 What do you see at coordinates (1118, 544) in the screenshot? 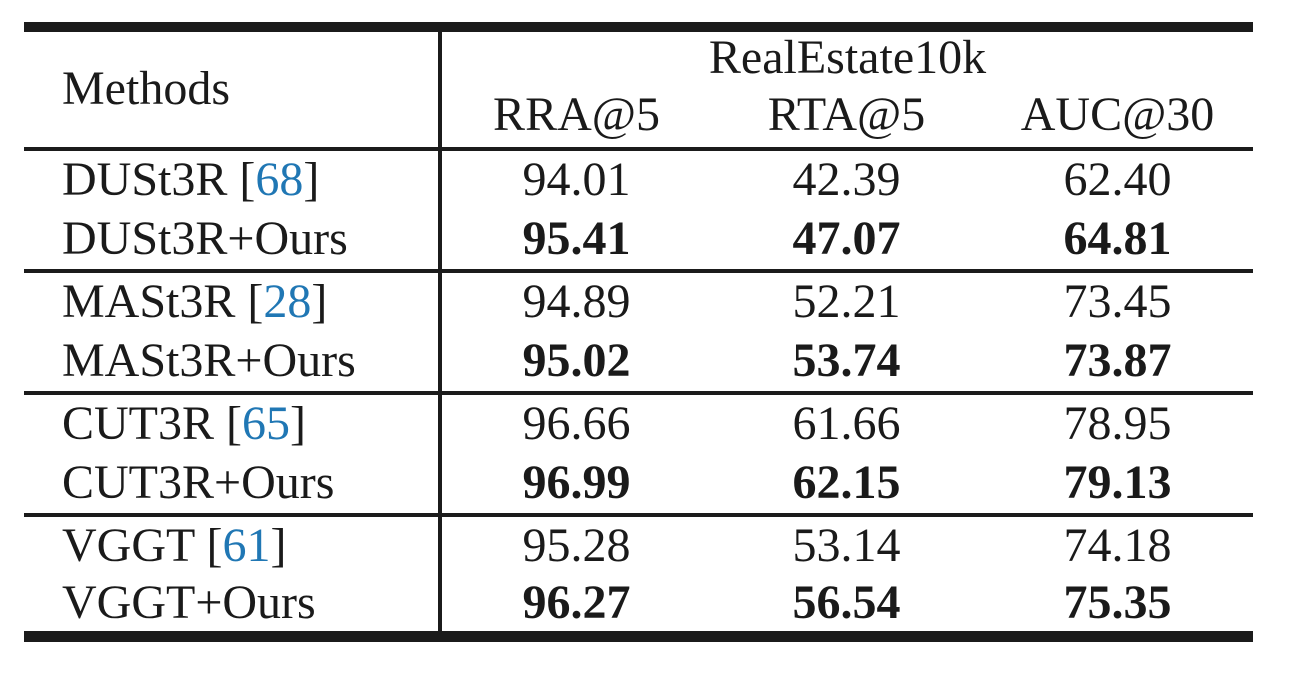
I see `value-cell: 74.18` at bounding box center [1118, 544].